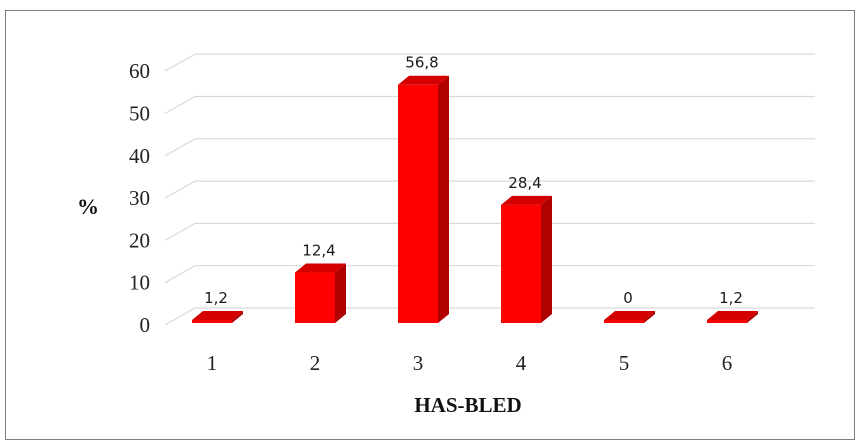 The width and height of the screenshot is (861, 446). I want to click on data-label: 12,4, so click(318, 251).